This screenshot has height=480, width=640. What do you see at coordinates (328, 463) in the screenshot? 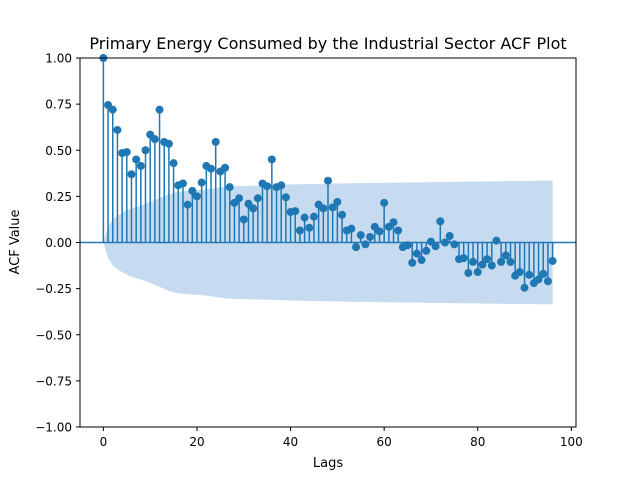
I see `x-axis-label: Lags` at bounding box center [328, 463].